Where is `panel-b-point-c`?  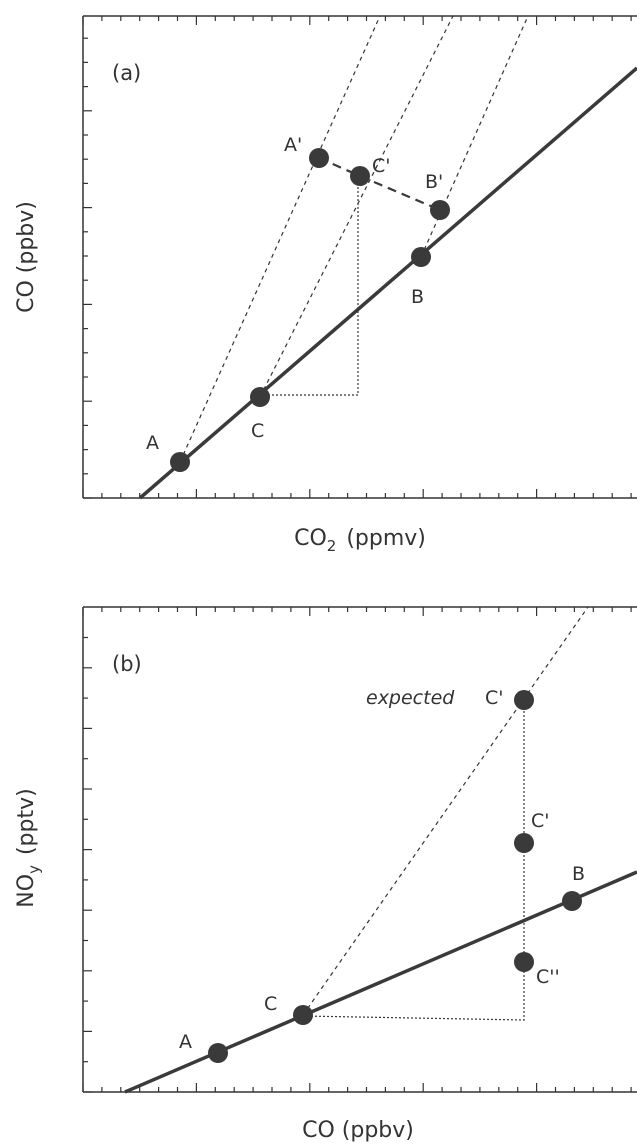
panel-b-point-c is located at coordinates (303, 1015).